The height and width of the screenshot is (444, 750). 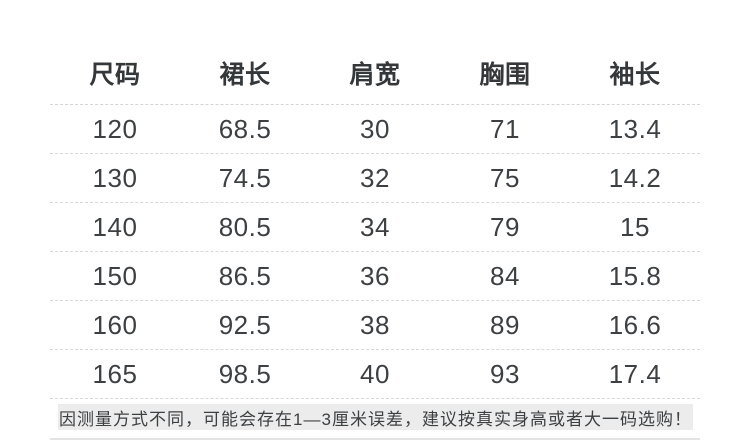 I want to click on table-cell: 98.5, so click(x=245, y=373).